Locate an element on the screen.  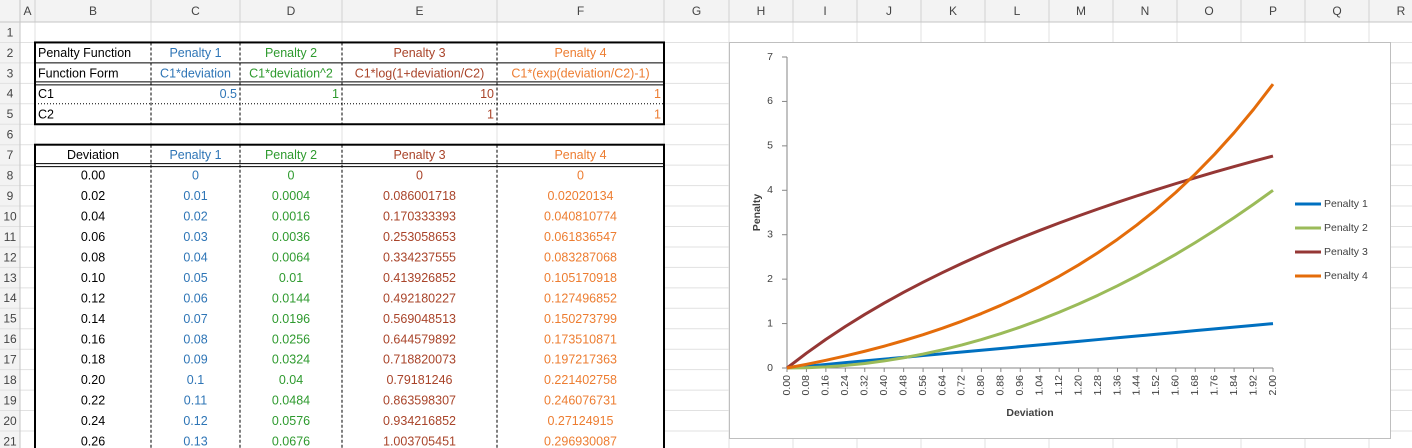
y-tick-label: 2 is located at coordinates (770, 279).